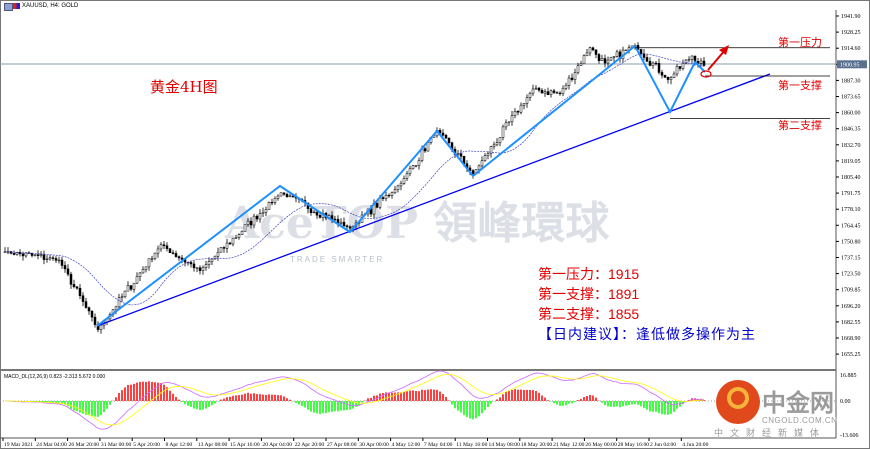 The height and width of the screenshot is (449, 870). I want to click on cngold-logo: 中金网 CNGOLD.COM.CN 中文财经新媒体, so click(775, 409).